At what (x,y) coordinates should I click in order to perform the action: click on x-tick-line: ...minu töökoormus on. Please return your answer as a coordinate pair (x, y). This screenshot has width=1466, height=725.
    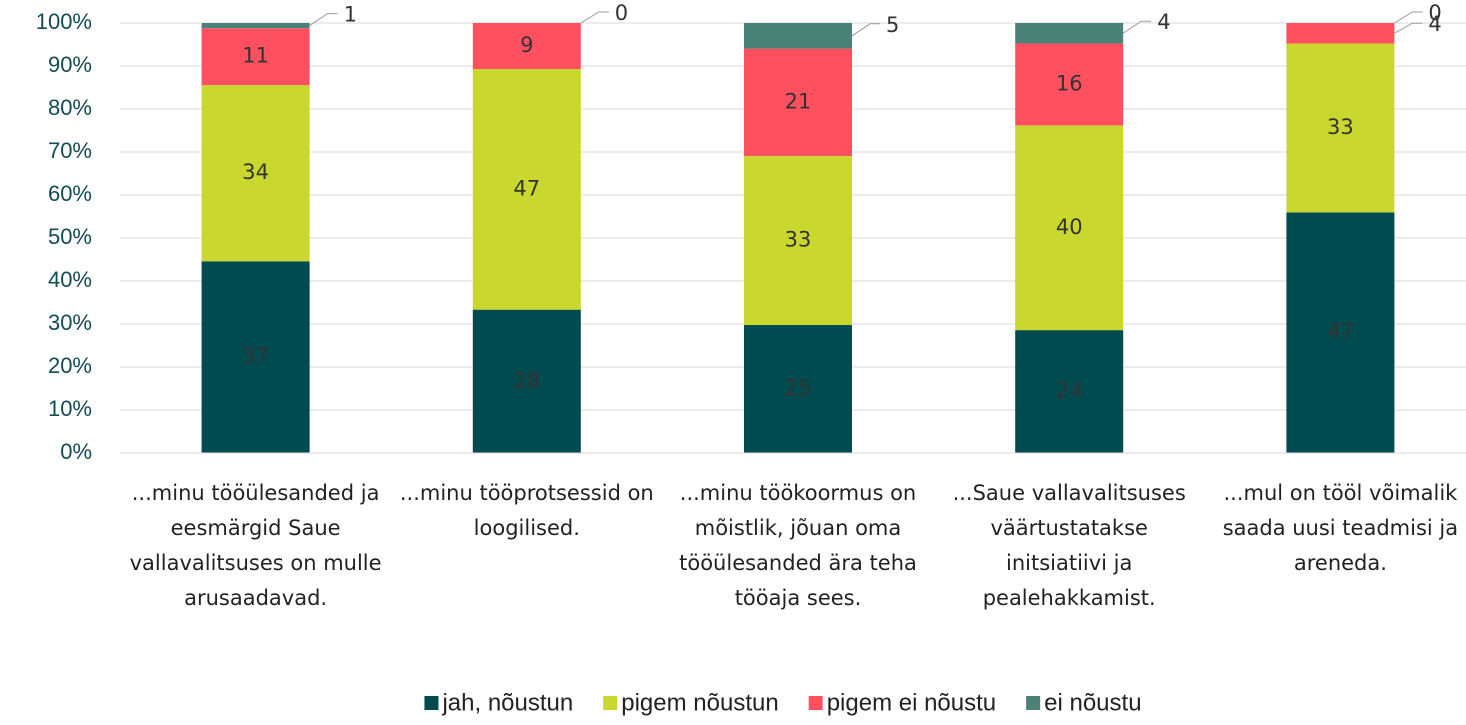
    Looking at the image, I should click on (798, 493).